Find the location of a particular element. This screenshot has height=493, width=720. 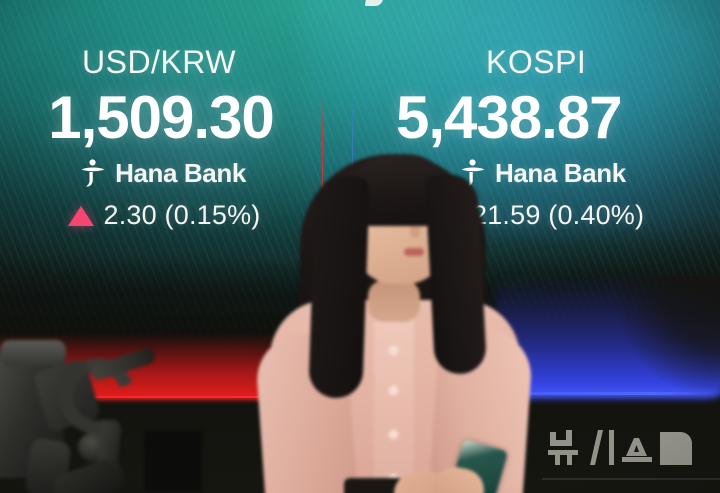

quote-value-usd-krw: 1,509.30 is located at coordinates (161, 117).